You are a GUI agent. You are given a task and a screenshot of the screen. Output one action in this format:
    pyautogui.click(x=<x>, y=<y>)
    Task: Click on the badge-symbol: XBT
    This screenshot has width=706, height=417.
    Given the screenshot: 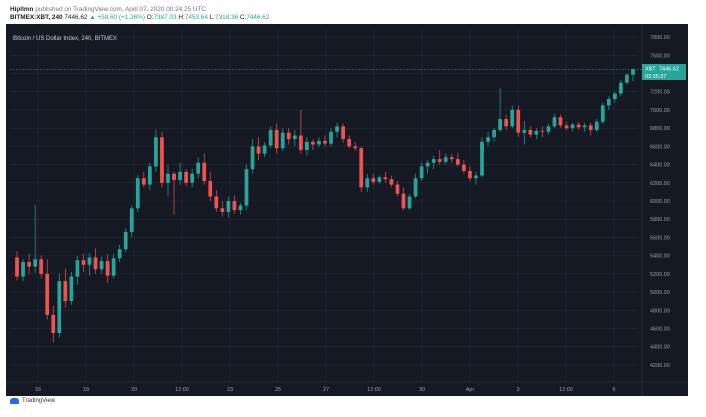 What is the action you would take?
    pyautogui.click(x=650, y=70)
    